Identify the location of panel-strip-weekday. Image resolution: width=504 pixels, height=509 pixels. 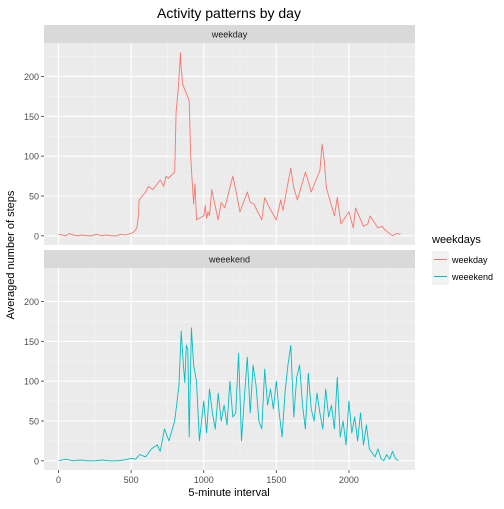
(229, 34).